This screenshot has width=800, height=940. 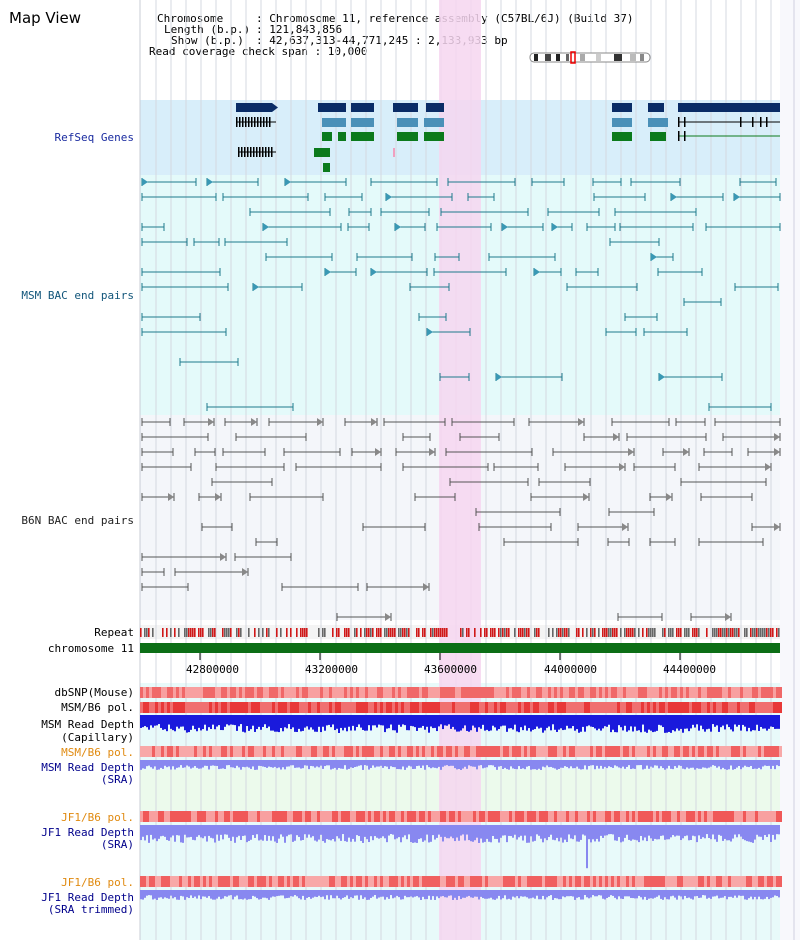 What do you see at coordinates (87, 767) in the screenshot?
I see `track-label-msm-read-depth-sra: MSM Read Depth` at bounding box center [87, 767].